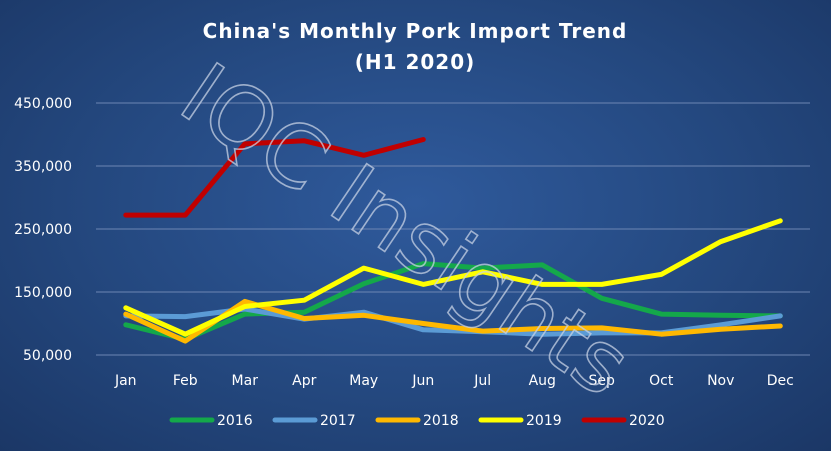 This screenshot has width=831, height=451. Describe the element at coordinates (338, 421) in the screenshot. I see `legend-label-2017: 2017` at that location.